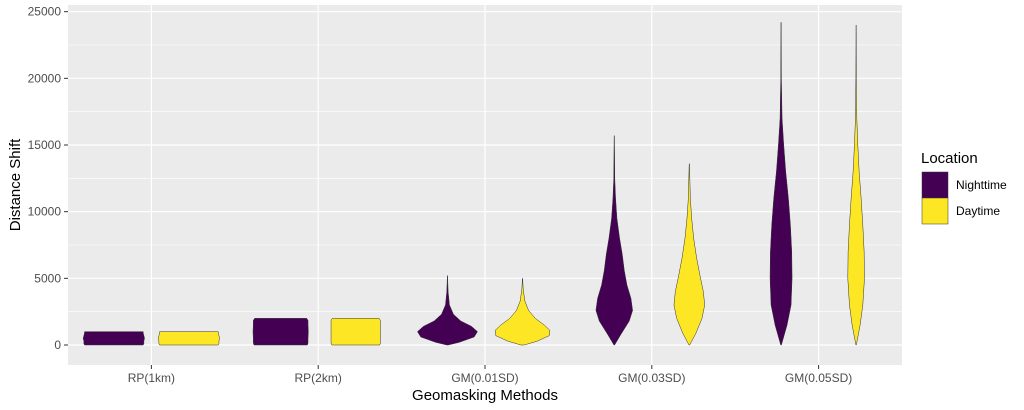 This screenshot has height=410, width=1024. I want to click on y-tick-label: 10000, so click(45, 212).